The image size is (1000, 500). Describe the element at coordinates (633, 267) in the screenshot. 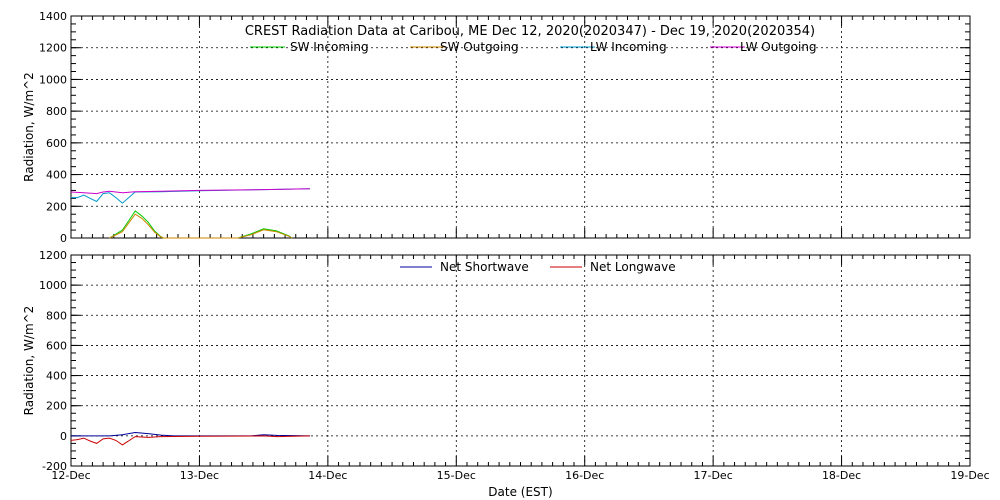

I see `legend-label: Net Longwave` at that location.